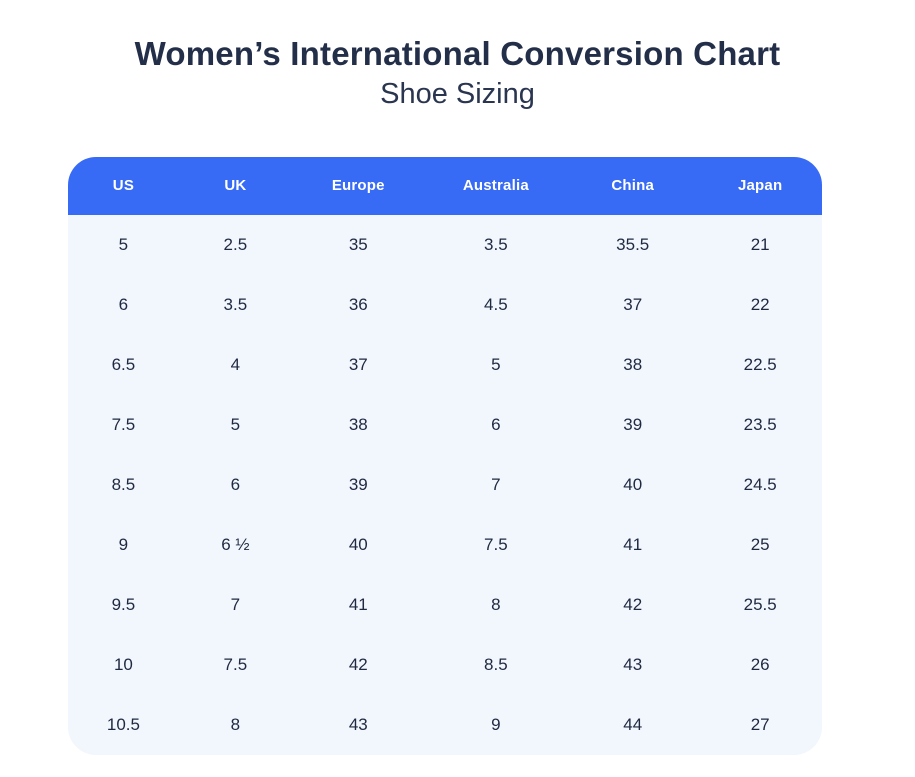 Image resolution: width=915 pixels, height=777 pixels. I want to click on table-cell: 26, so click(760, 664).